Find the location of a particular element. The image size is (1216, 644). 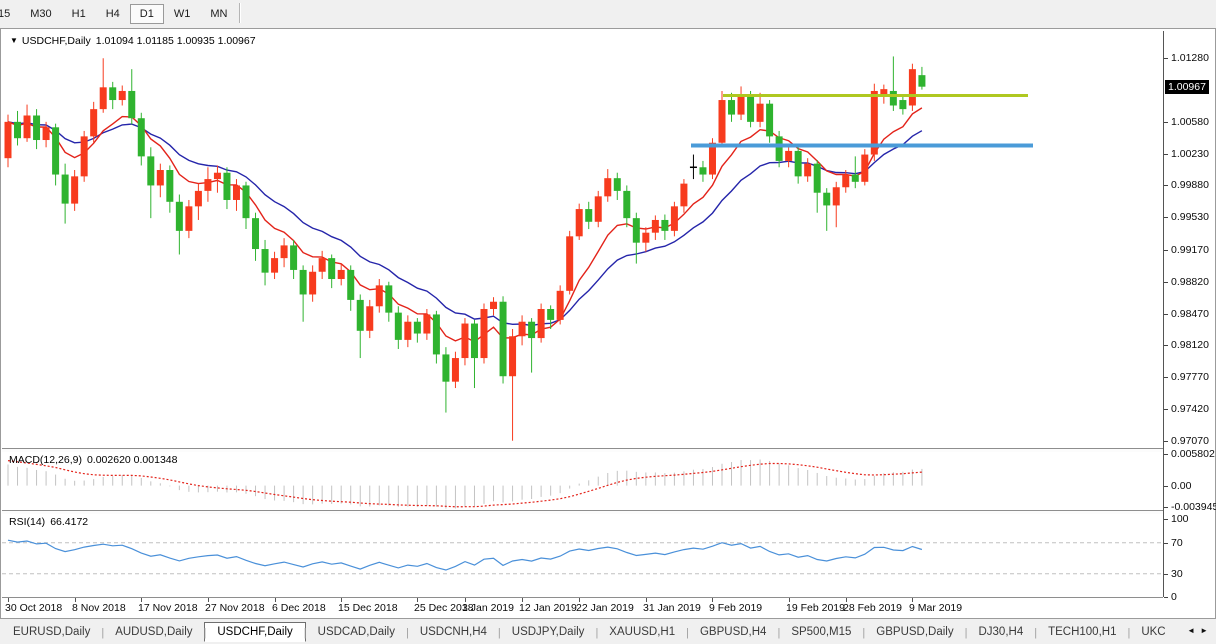

rsi-chart is located at coordinates (582, 555).